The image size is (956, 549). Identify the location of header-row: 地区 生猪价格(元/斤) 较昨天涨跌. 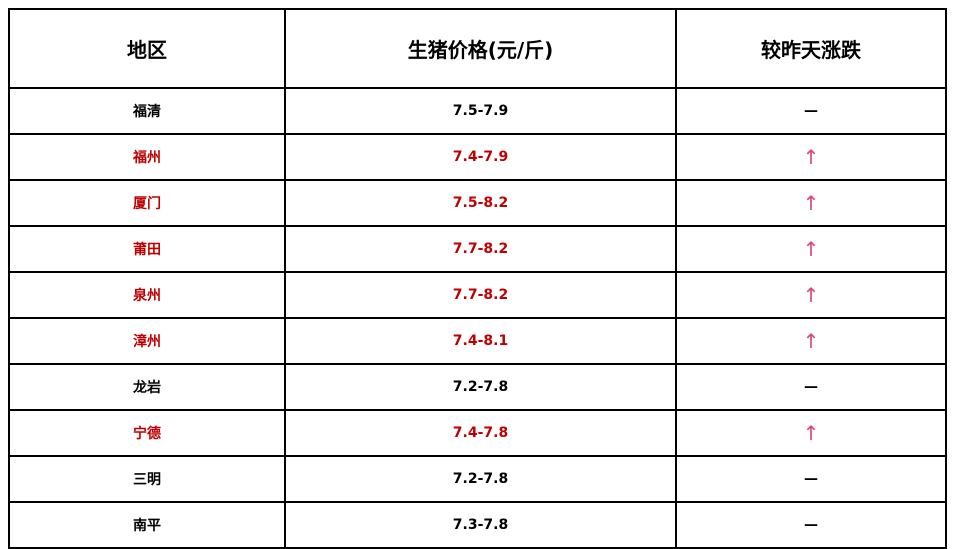
(477, 48).